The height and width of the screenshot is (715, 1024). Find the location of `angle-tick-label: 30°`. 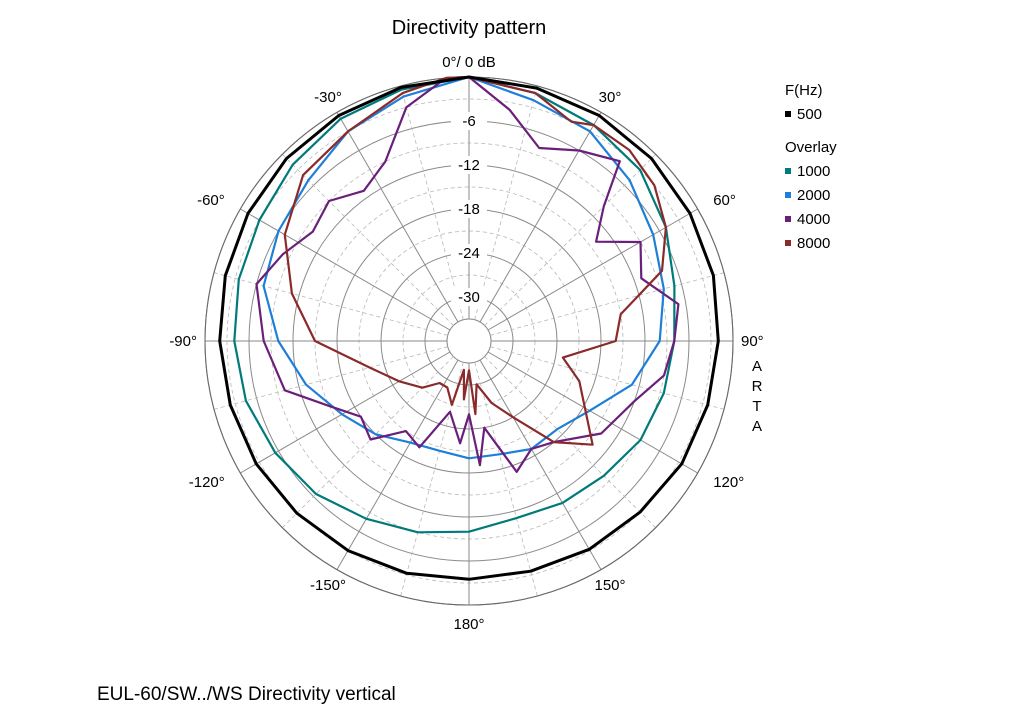

angle-tick-label: 30° is located at coordinates (610, 97).